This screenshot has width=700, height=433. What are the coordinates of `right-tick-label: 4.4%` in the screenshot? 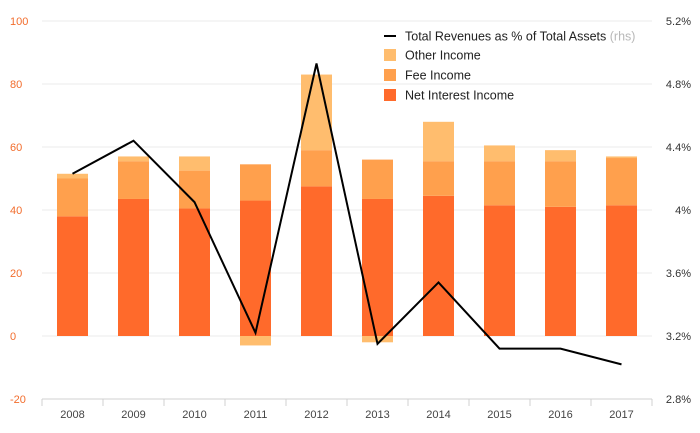 It's located at (678, 148).